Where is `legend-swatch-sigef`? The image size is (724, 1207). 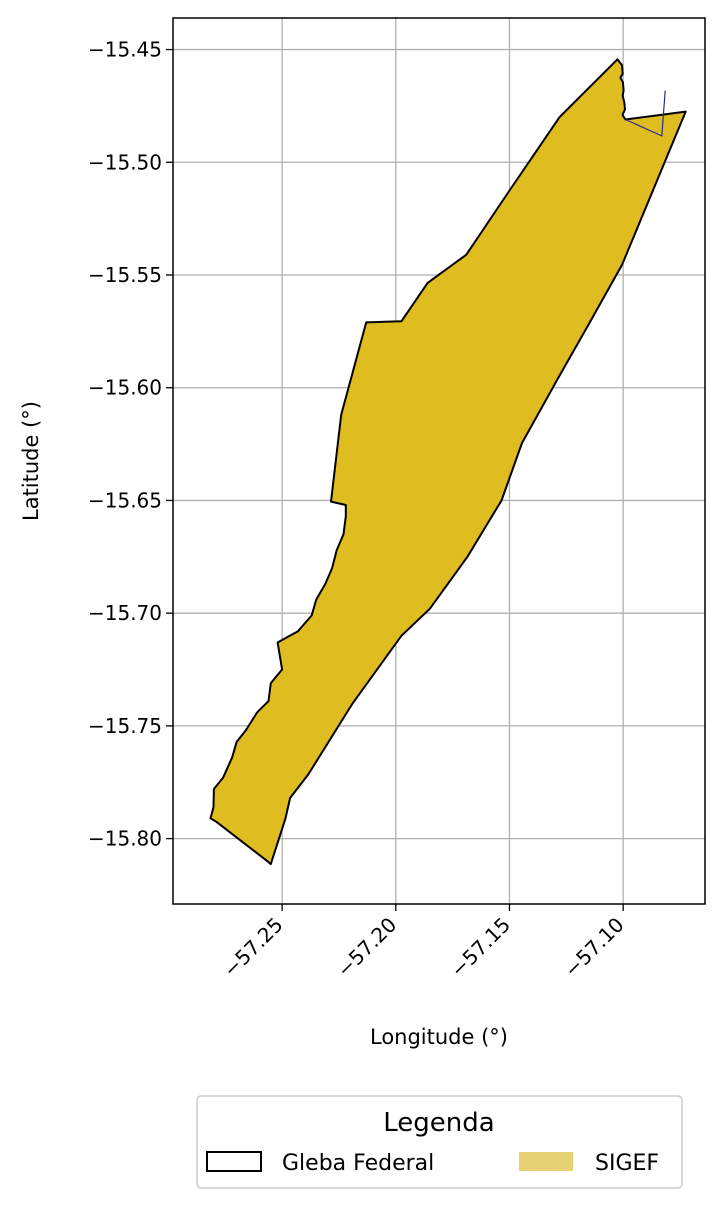
legend-swatch-sigef is located at coordinates (546, 1161).